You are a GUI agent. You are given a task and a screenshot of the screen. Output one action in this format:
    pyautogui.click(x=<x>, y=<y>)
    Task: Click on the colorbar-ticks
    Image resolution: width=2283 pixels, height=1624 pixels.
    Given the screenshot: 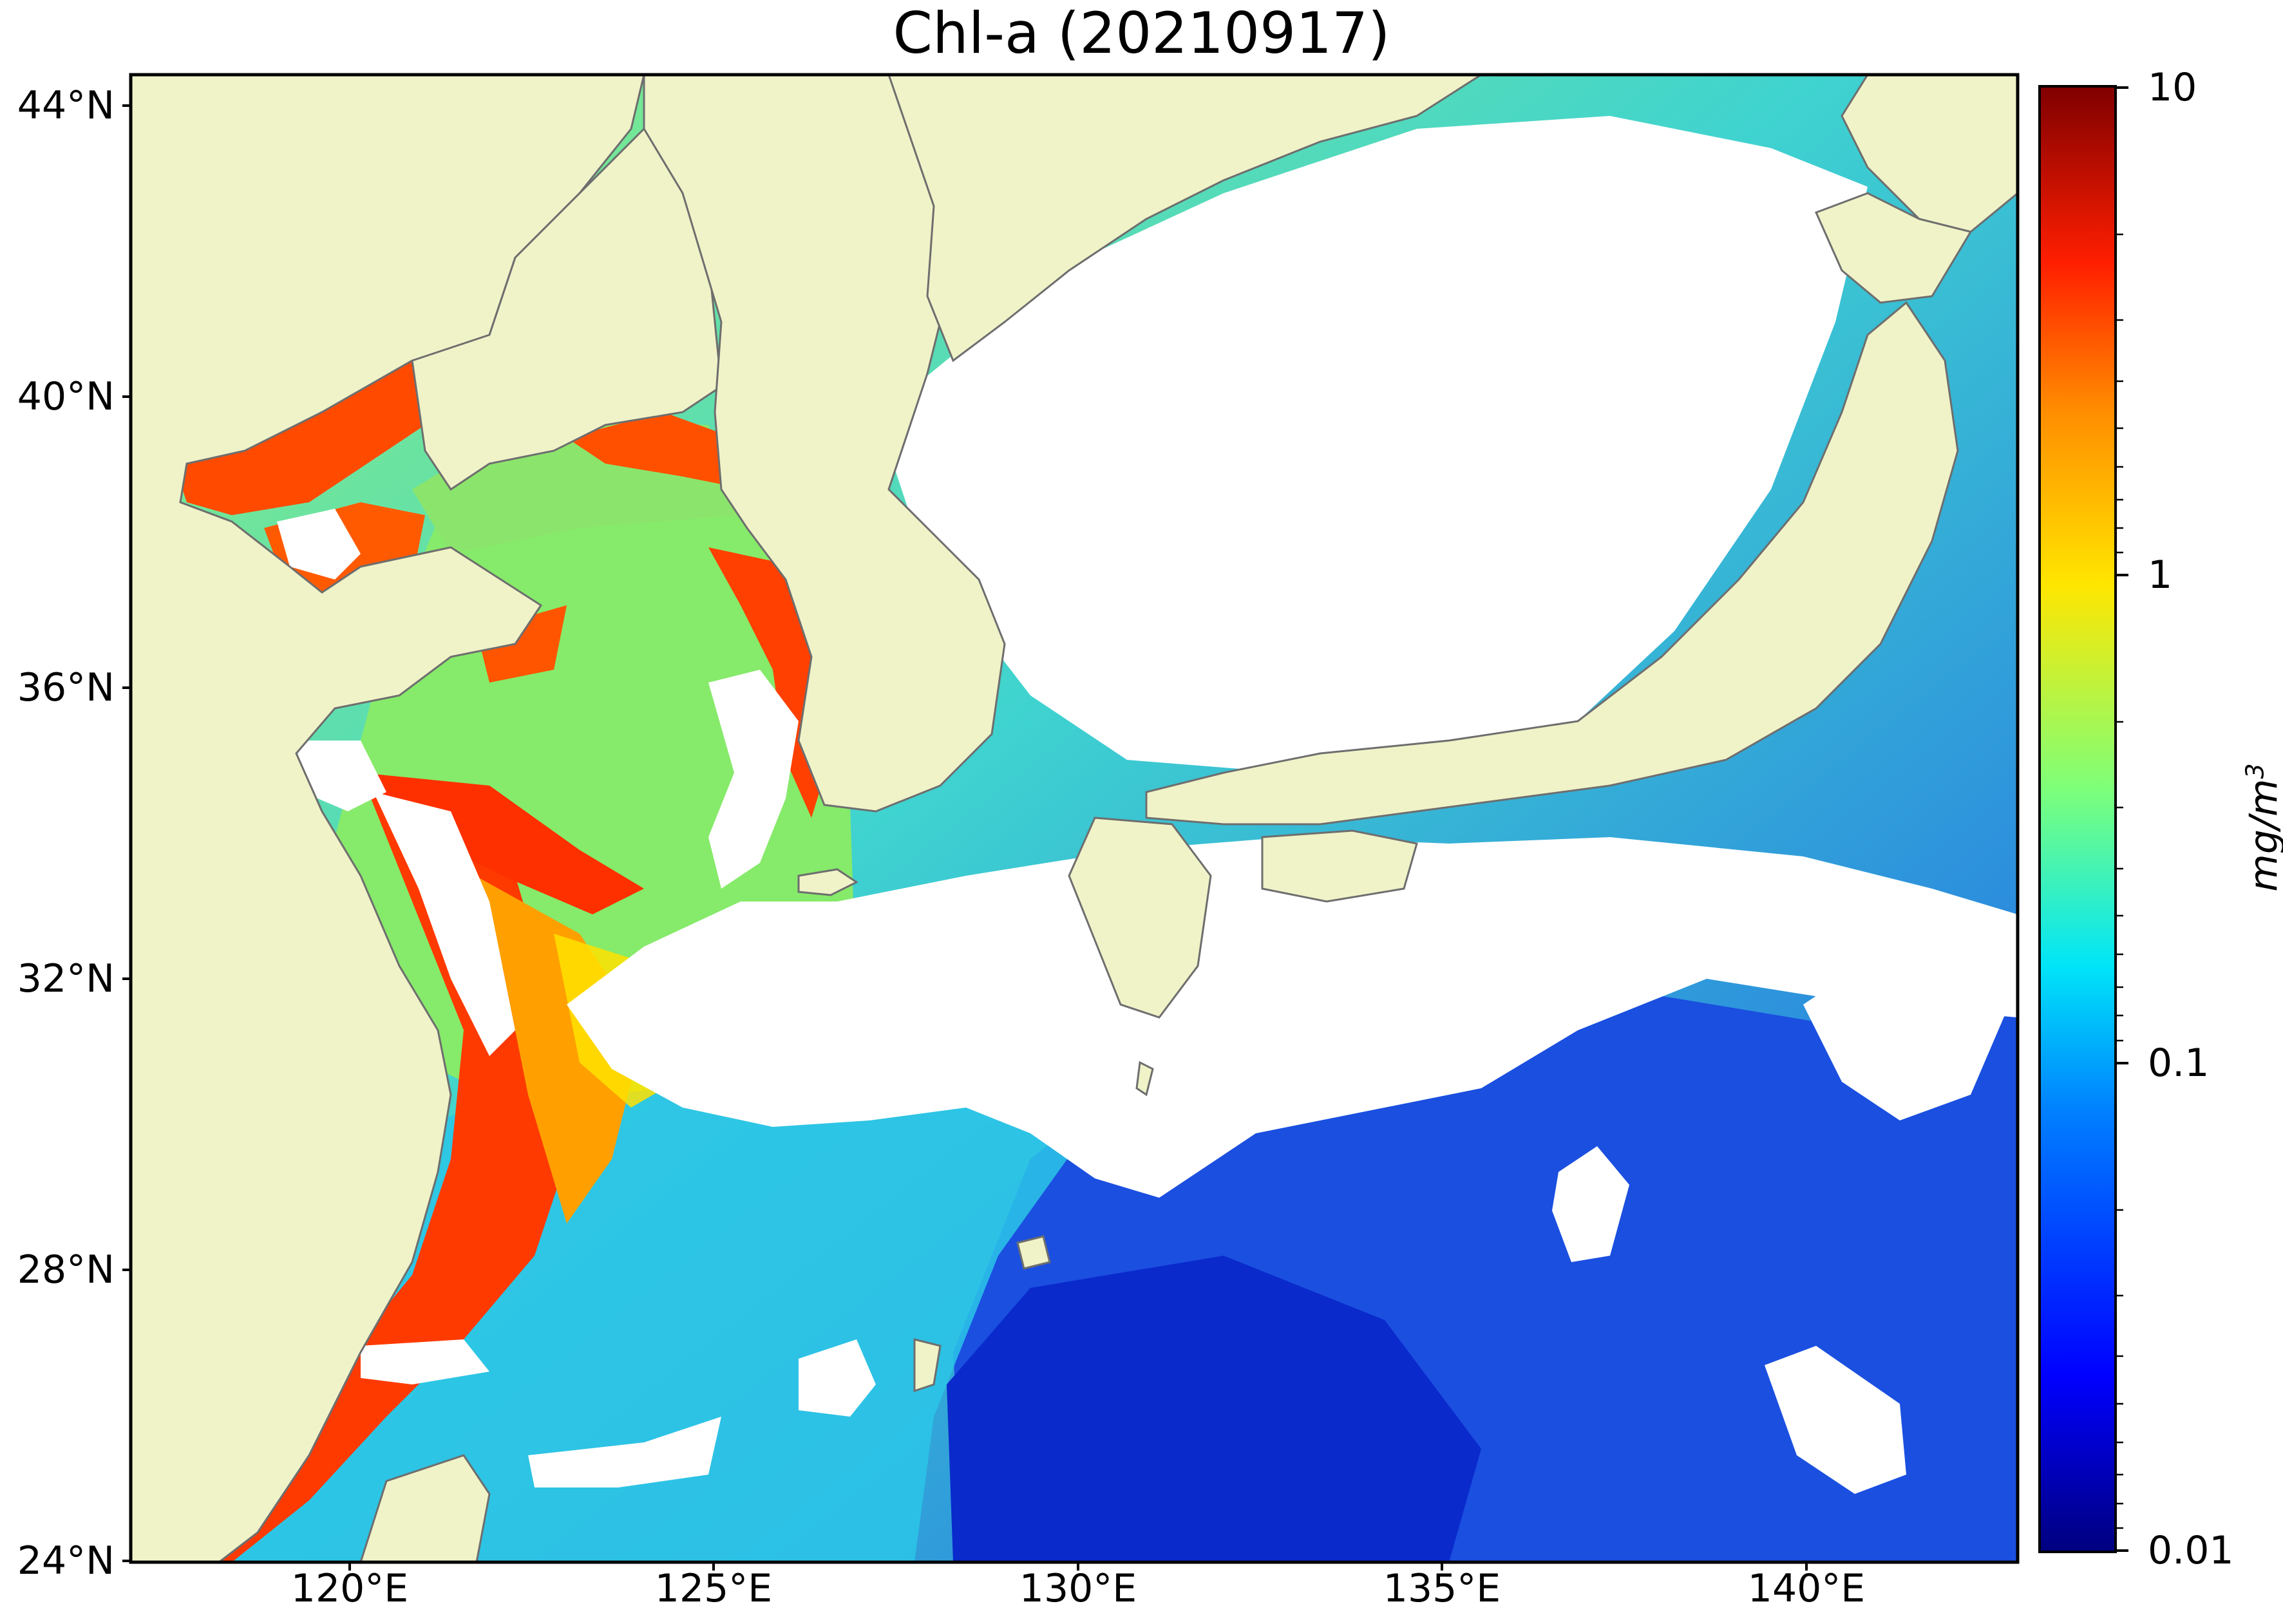 What is the action you would take?
    pyautogui.click(x=2122, y=819)
    